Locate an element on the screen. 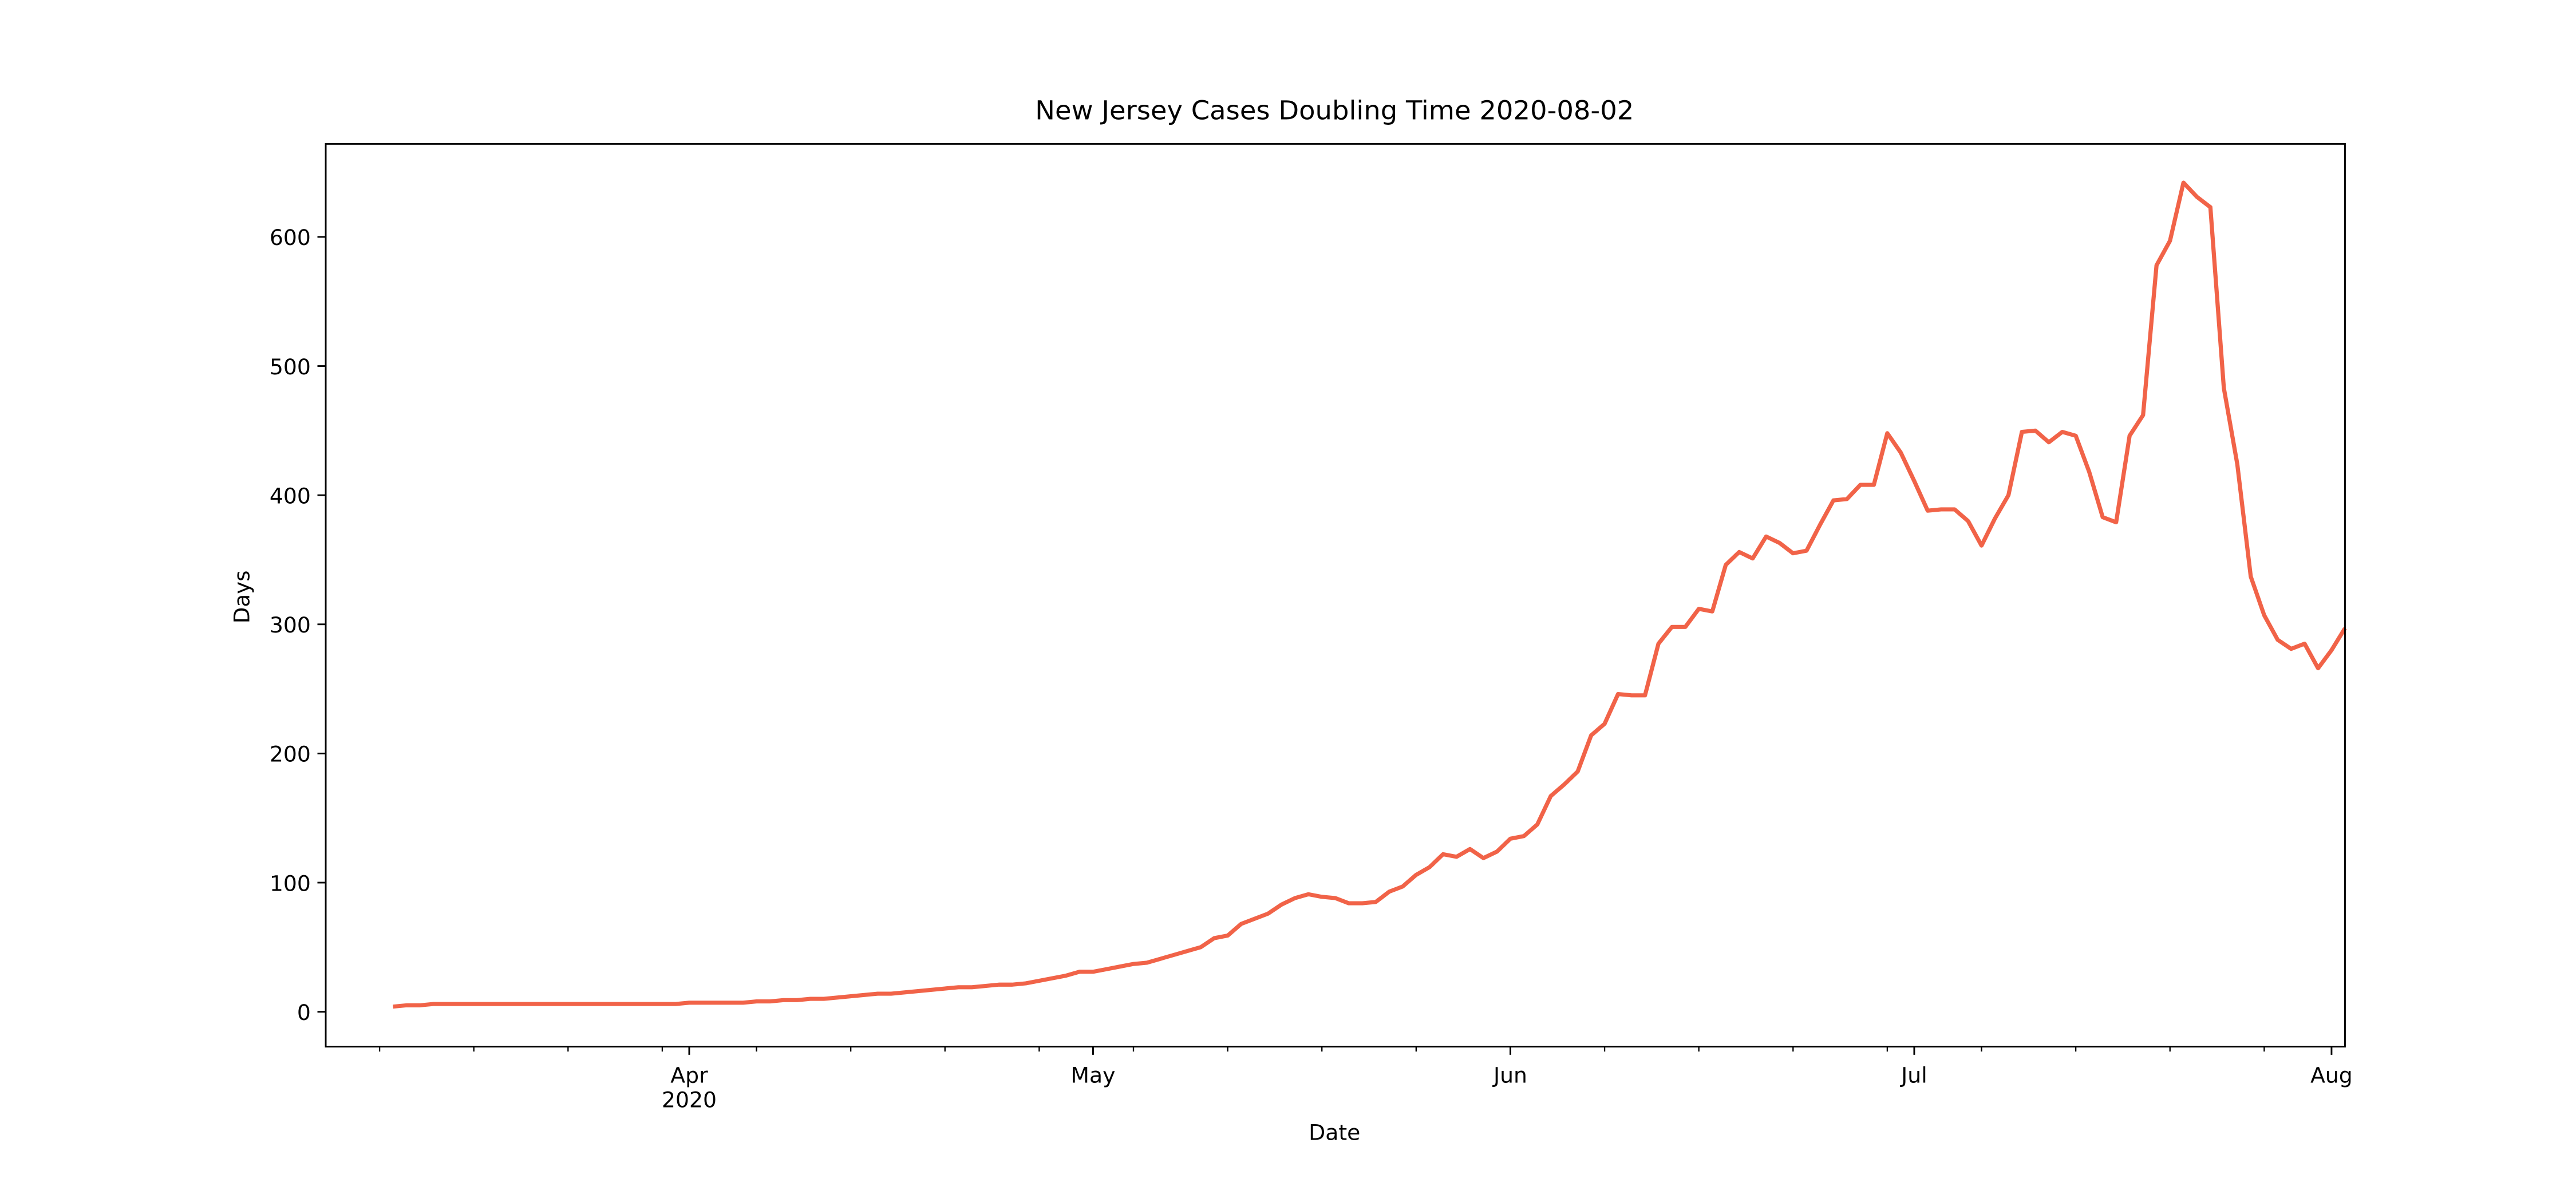 The image size is (2576, 1202). x-tick-label: Aug is located at coordinates (2331, 1076).